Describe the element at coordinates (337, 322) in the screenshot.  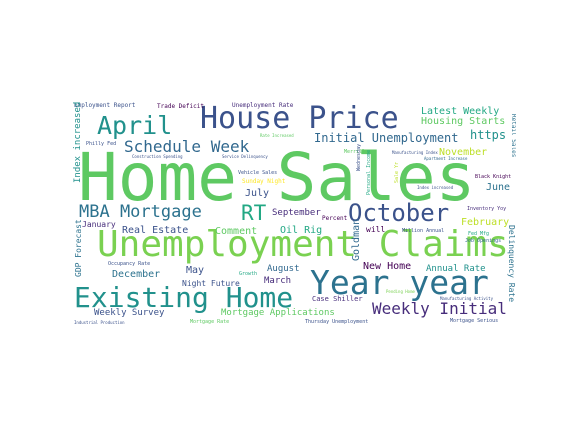
I see `word-thursday-unemployment: Thursday Unemployment` at that location.